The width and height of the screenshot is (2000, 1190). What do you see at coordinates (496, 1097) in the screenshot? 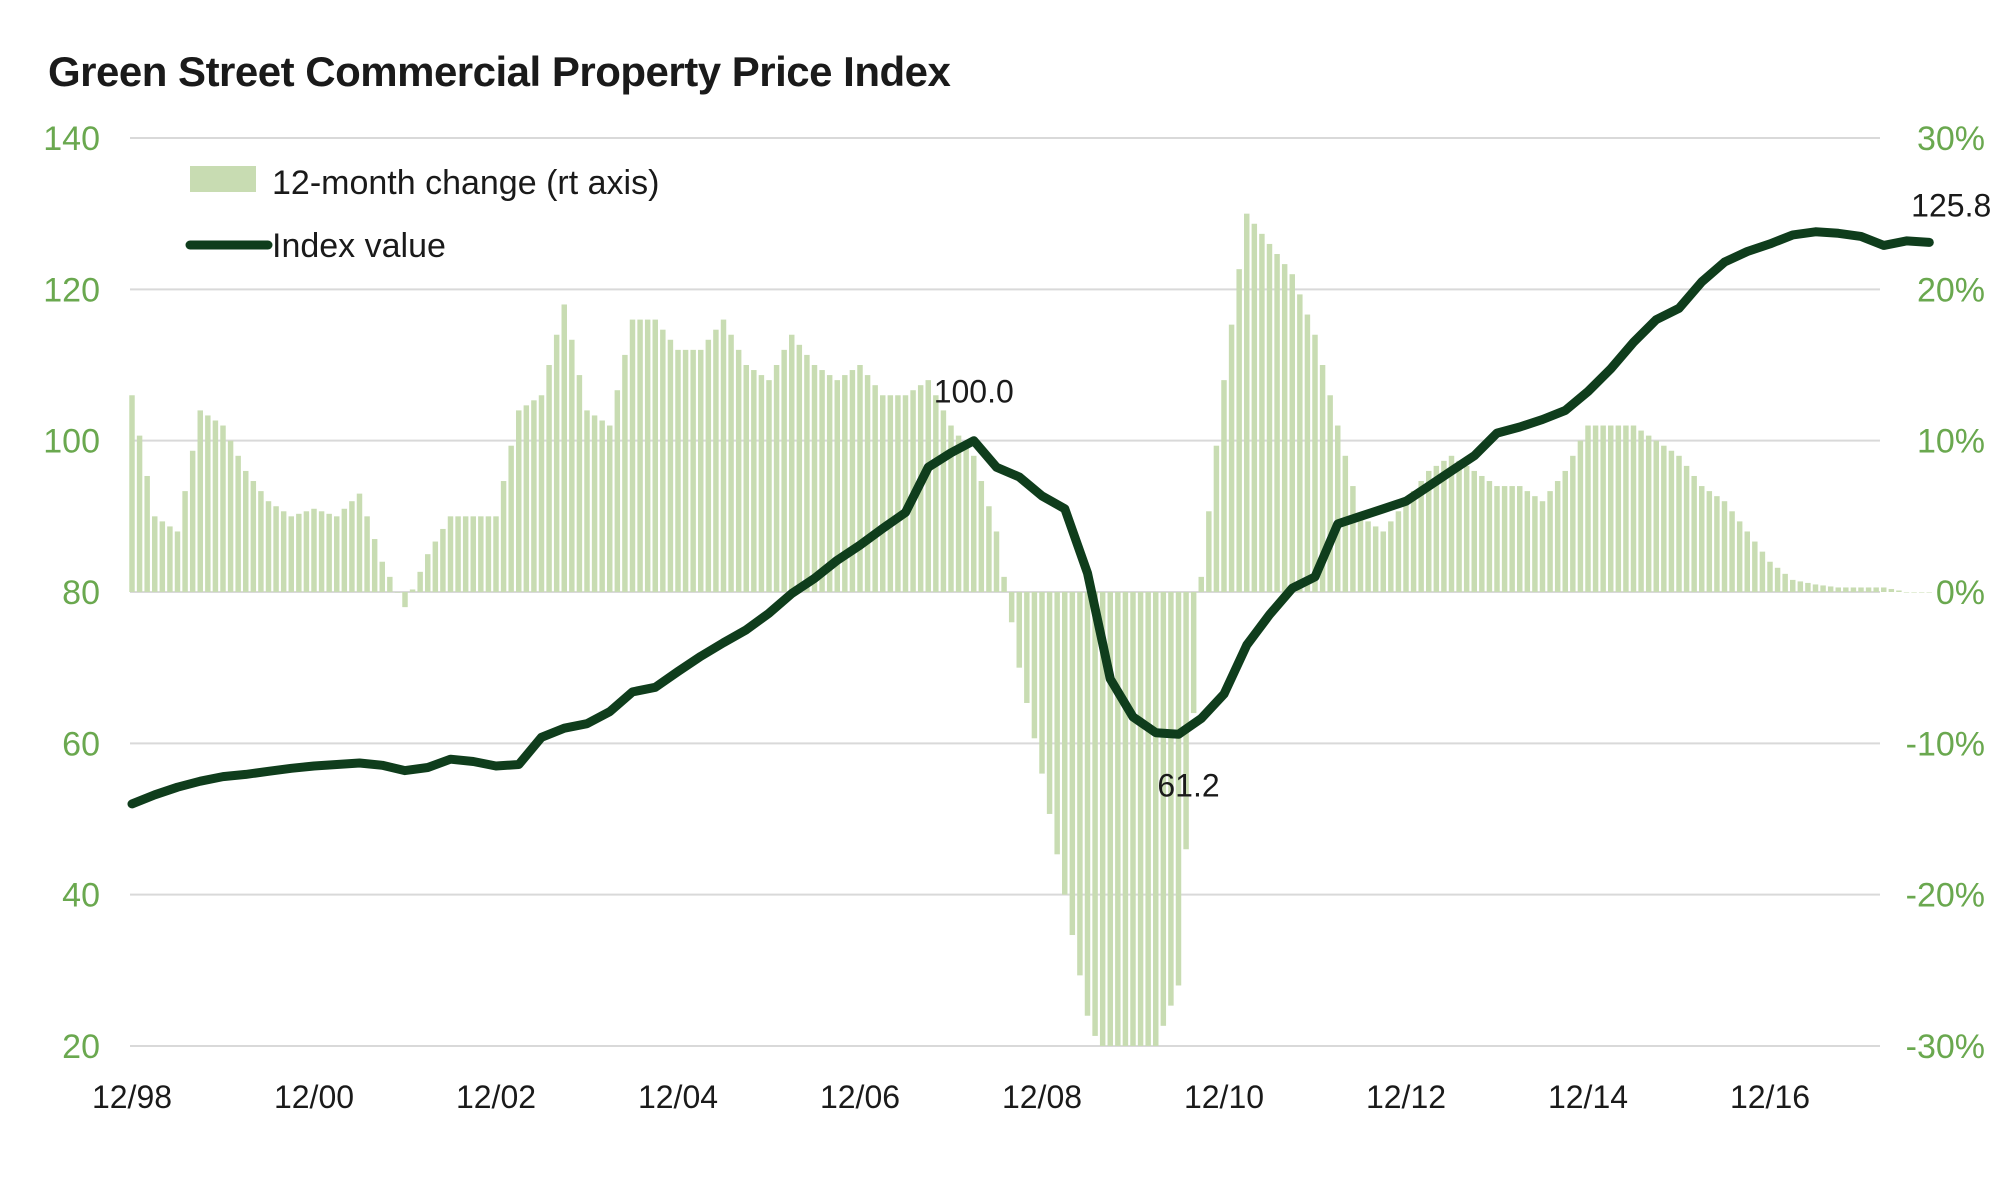
I see `x-tick-label: 12/02` at bounding box center [496, 1097].